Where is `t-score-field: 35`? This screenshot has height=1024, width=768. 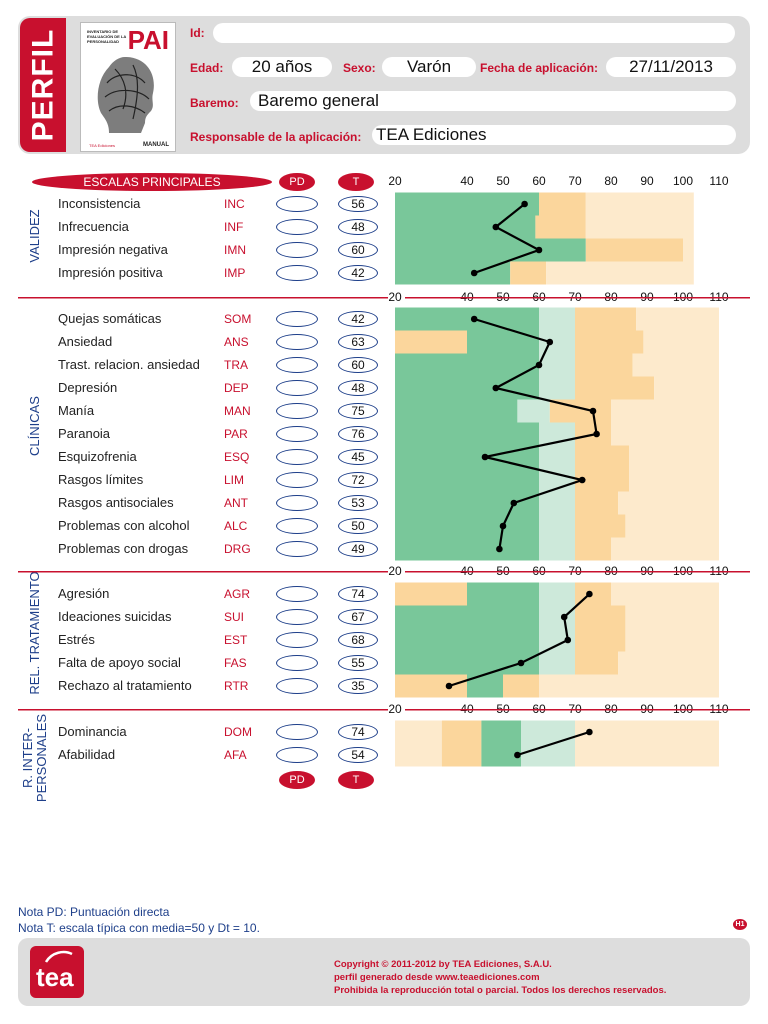 t-score-field: 35 is located at coordinates (358, 686).